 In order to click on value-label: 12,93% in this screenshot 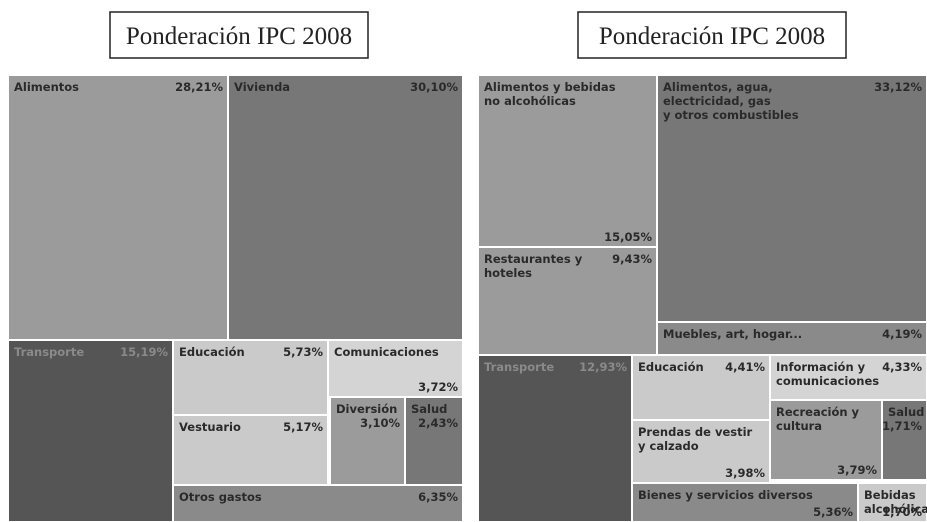, I will do `click(603, 367)`.